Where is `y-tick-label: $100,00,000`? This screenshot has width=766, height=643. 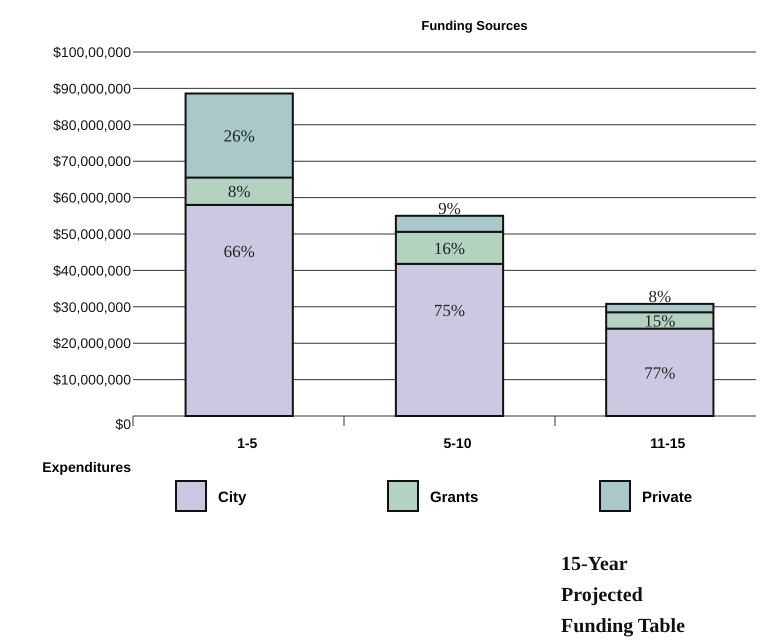
y-tick-label: $100,00,000 is located at coordinates (92, 52).